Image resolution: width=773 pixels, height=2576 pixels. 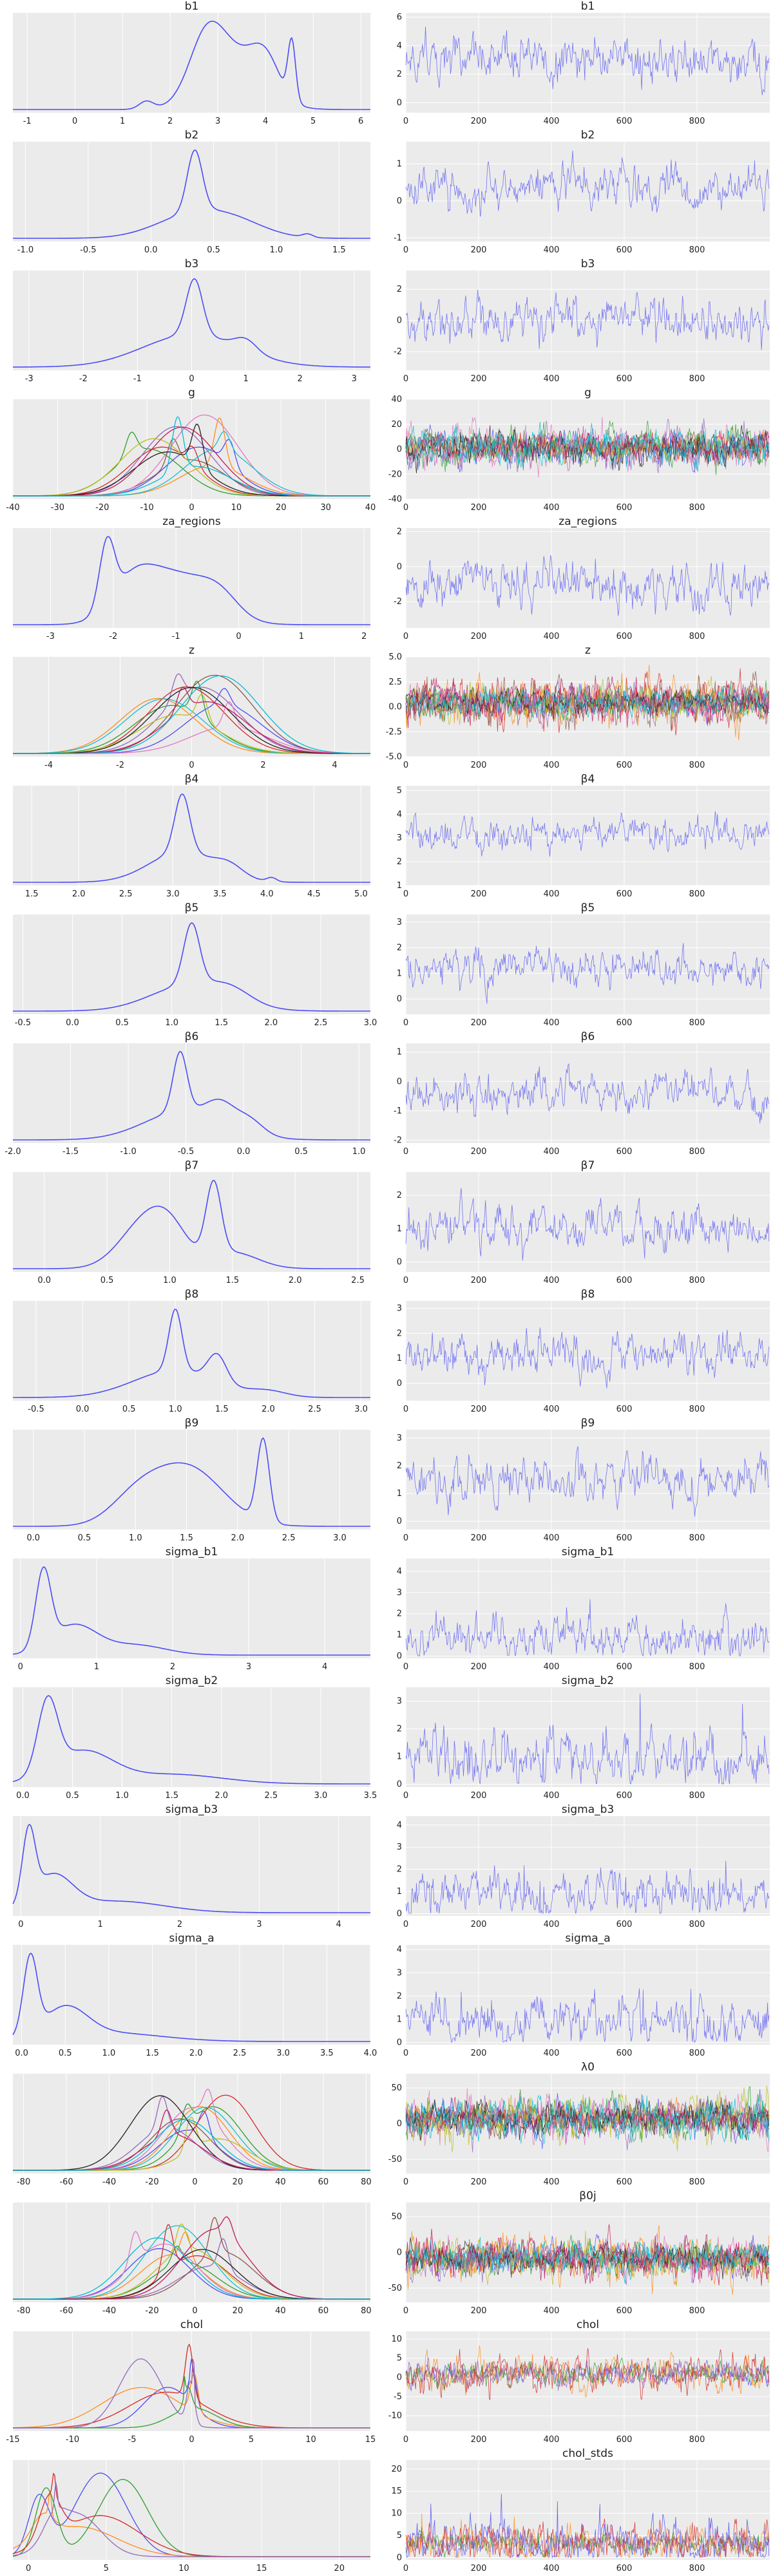 I want to click on x-tick-label: -1.0, so click(x=25, y=250).